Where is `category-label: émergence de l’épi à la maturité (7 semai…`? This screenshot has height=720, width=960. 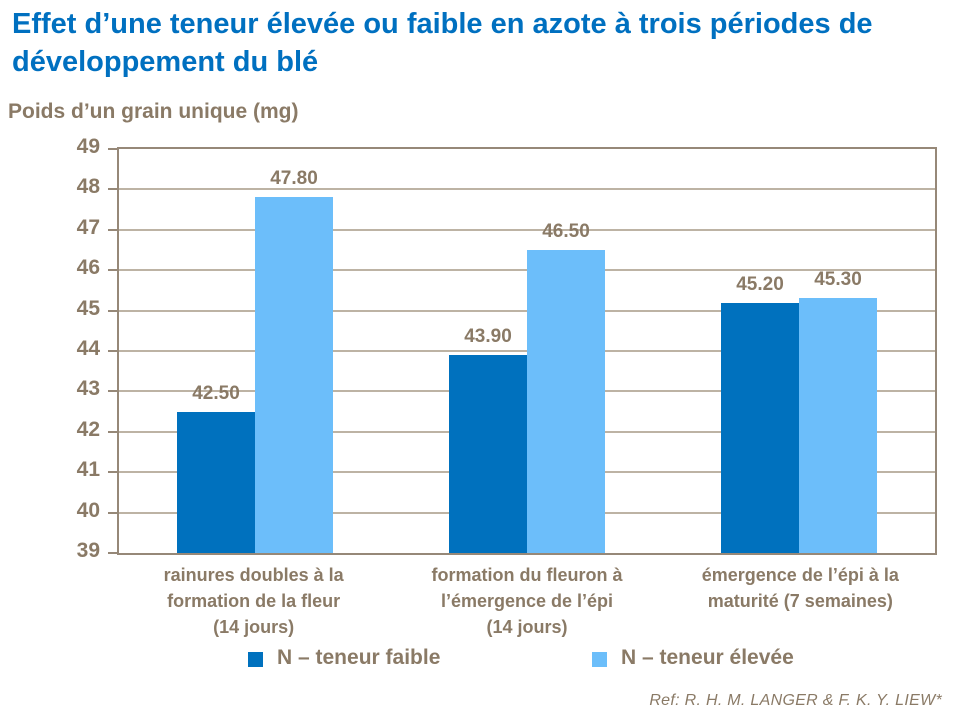 category-label: émergence de l’épi à la maturité (7 semai… is located at coordinates (800, 601).